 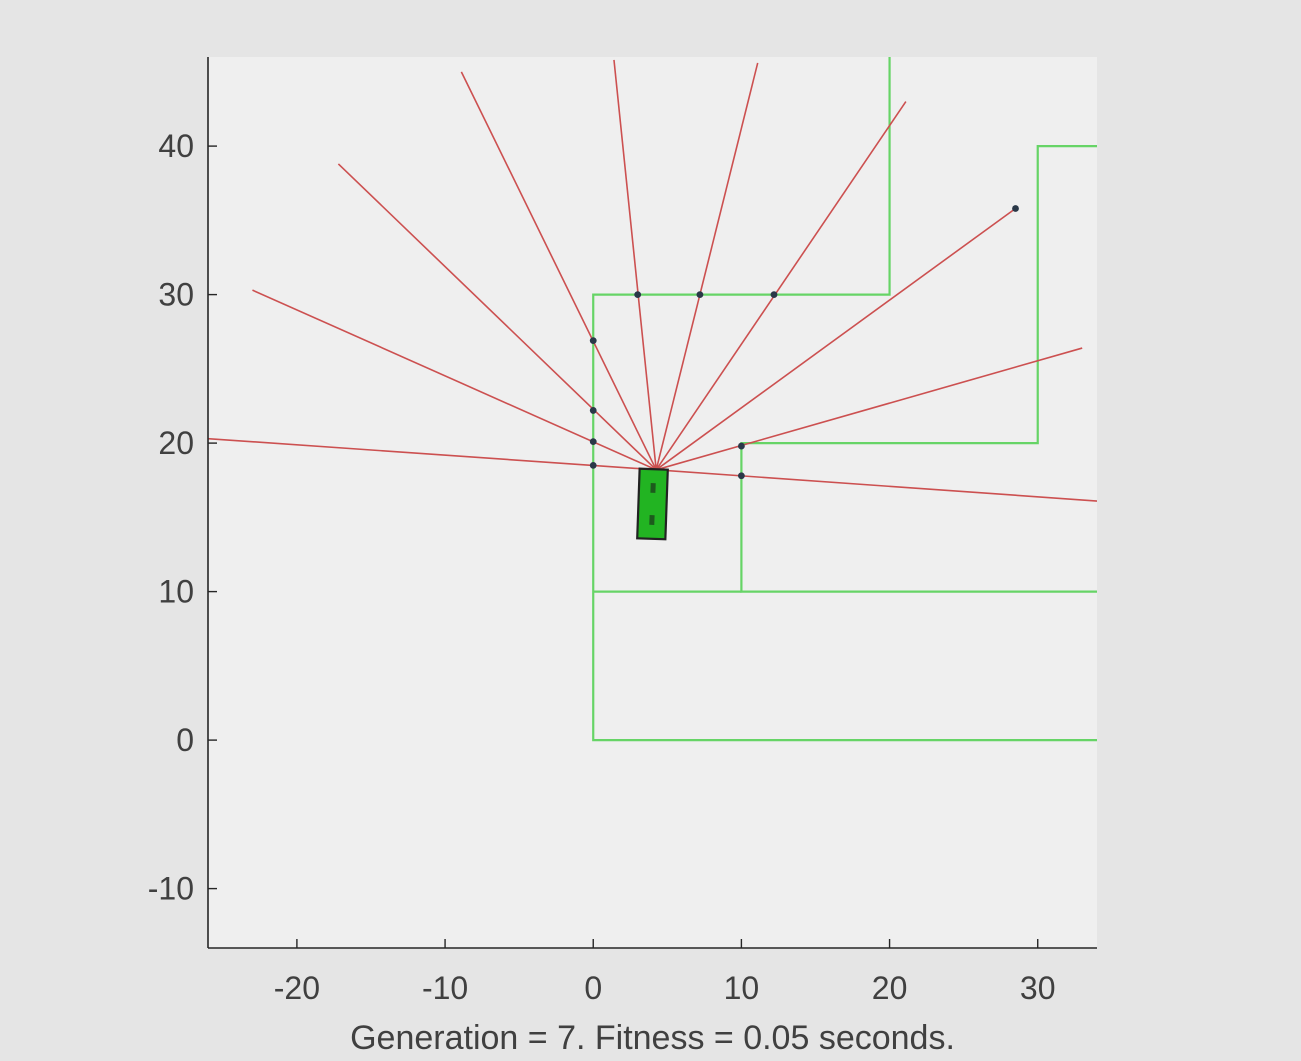 I want to click on chart-caption: Generation = 7. Fitness = 0.05 seconds., so click(x=652, y=1038).